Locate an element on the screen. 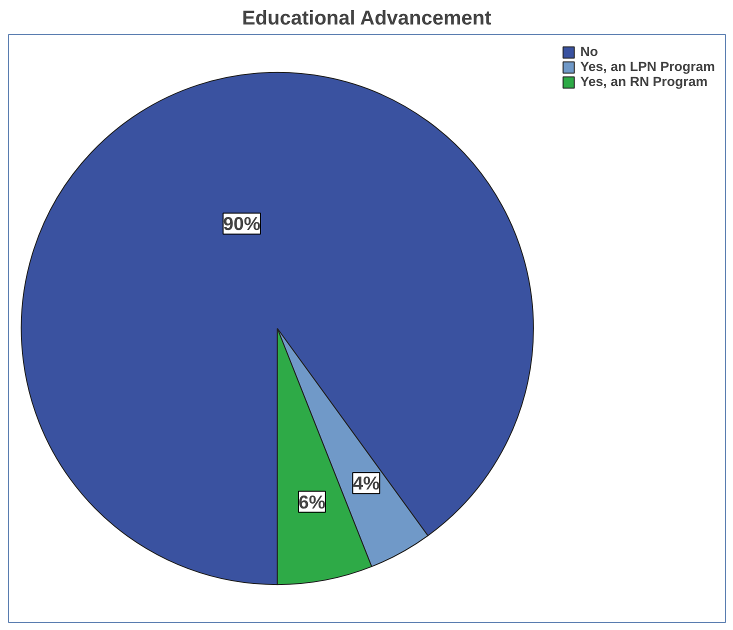  legend-label: No is located at coordinates (589, 51).